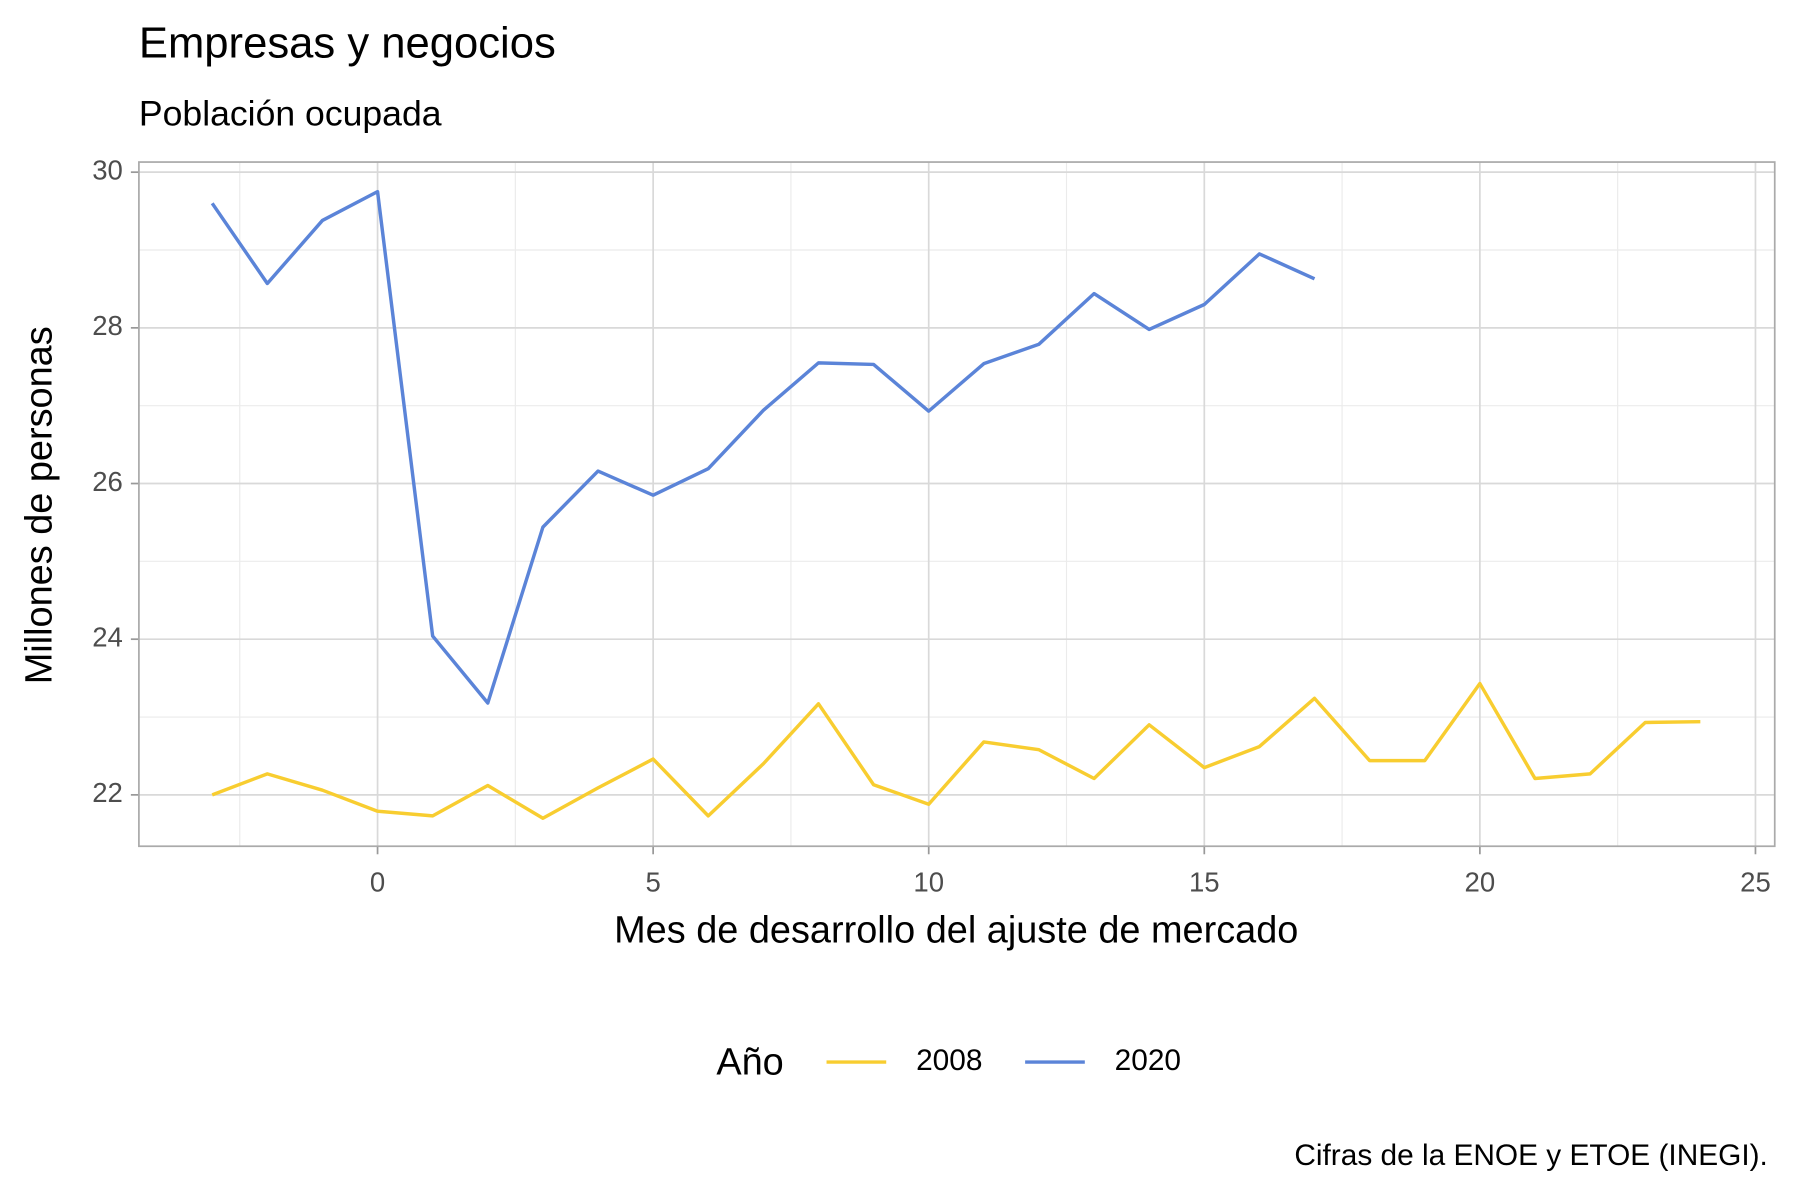 This screenshot has height=1200, width=1800. I want to click on chart-subtitle: Población ocupada, so click(290, 114).